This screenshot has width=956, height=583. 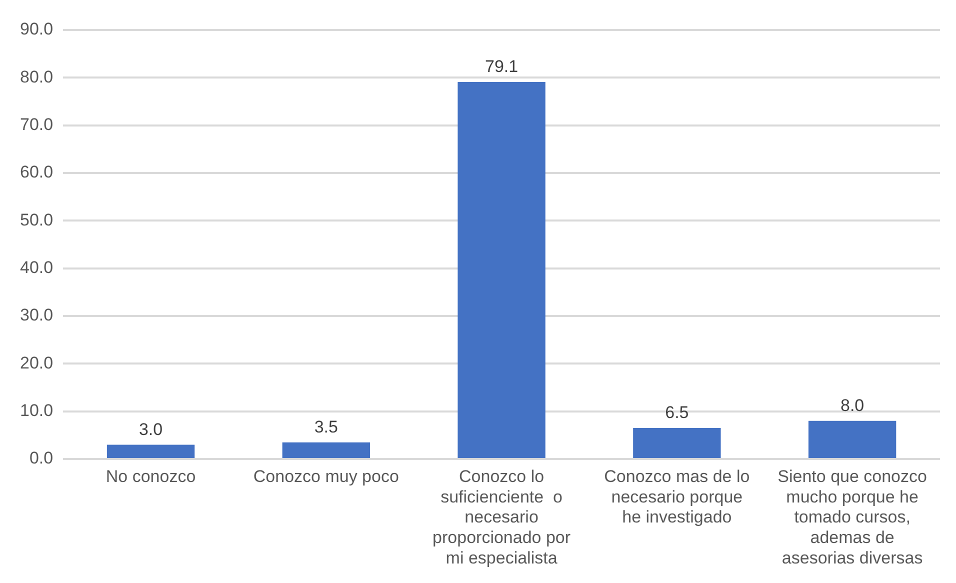 What do you see at coordinates (37, 268) in the screenshot?
I see `y-tick-label: 40.0` at bounding box center [37, 268].